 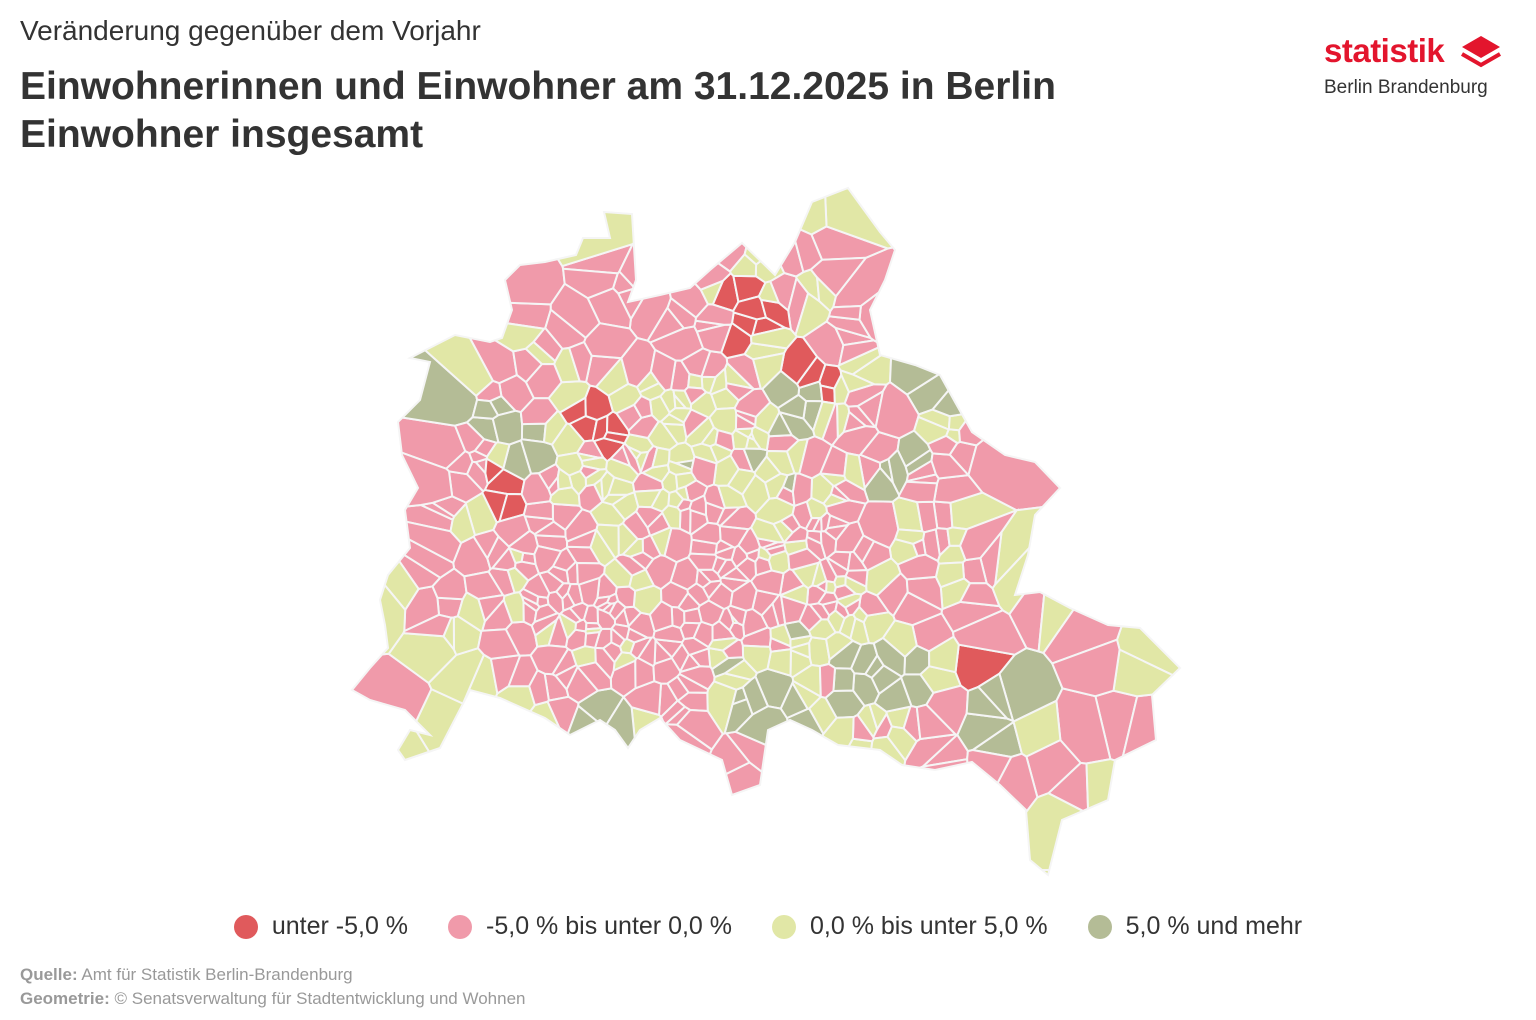 I want to click on legend-item-class-3: 0,0 % bis unter 5,0 %, so click(x=910, y=926).